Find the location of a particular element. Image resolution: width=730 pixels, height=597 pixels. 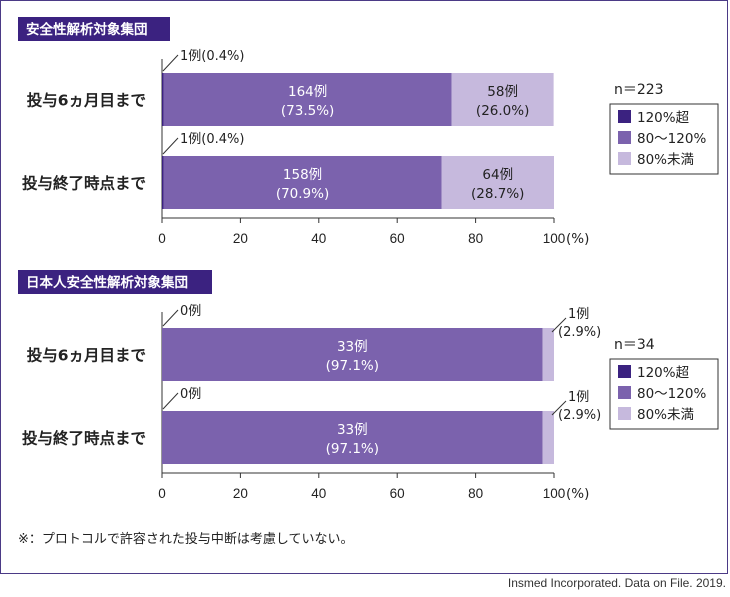

panel-title: 日本人安全性解析対象集団 is located at coordinates (107, 282).